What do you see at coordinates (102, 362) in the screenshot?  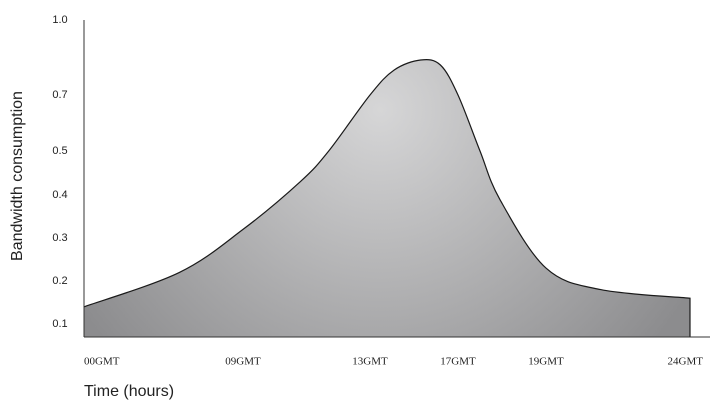 I see `x-tick-label: 00GMT` at bounding box center [102, 362].